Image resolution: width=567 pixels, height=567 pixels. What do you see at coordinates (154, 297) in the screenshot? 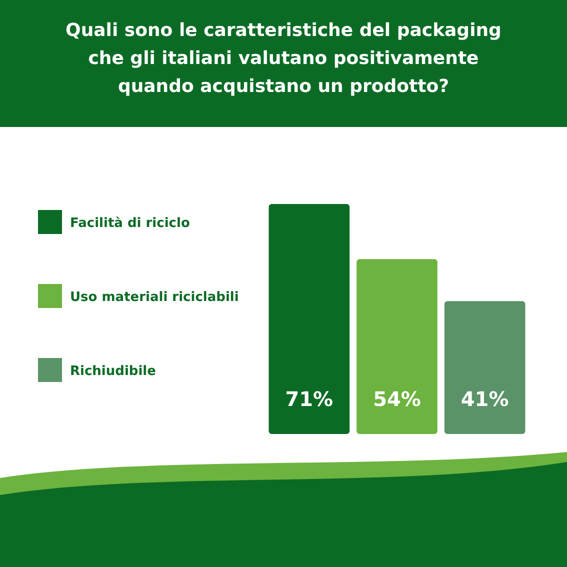
I see `legend-label: Uso materiali riciclabili` at bounding box center [154, 297].